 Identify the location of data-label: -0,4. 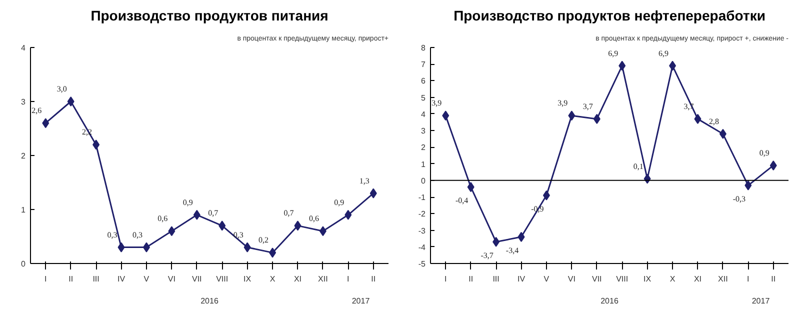
(462, 201).